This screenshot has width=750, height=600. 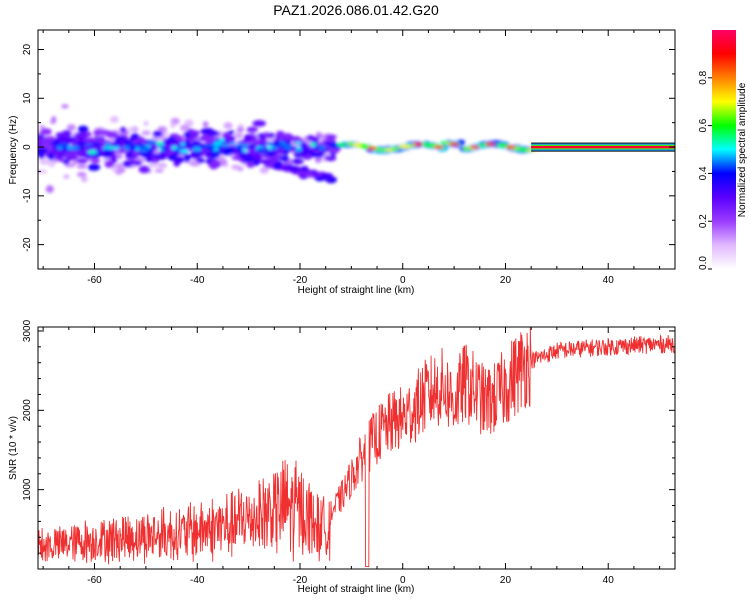 I want to click on colorbar-tick-label: 0.2, so click(x=703, y=221).